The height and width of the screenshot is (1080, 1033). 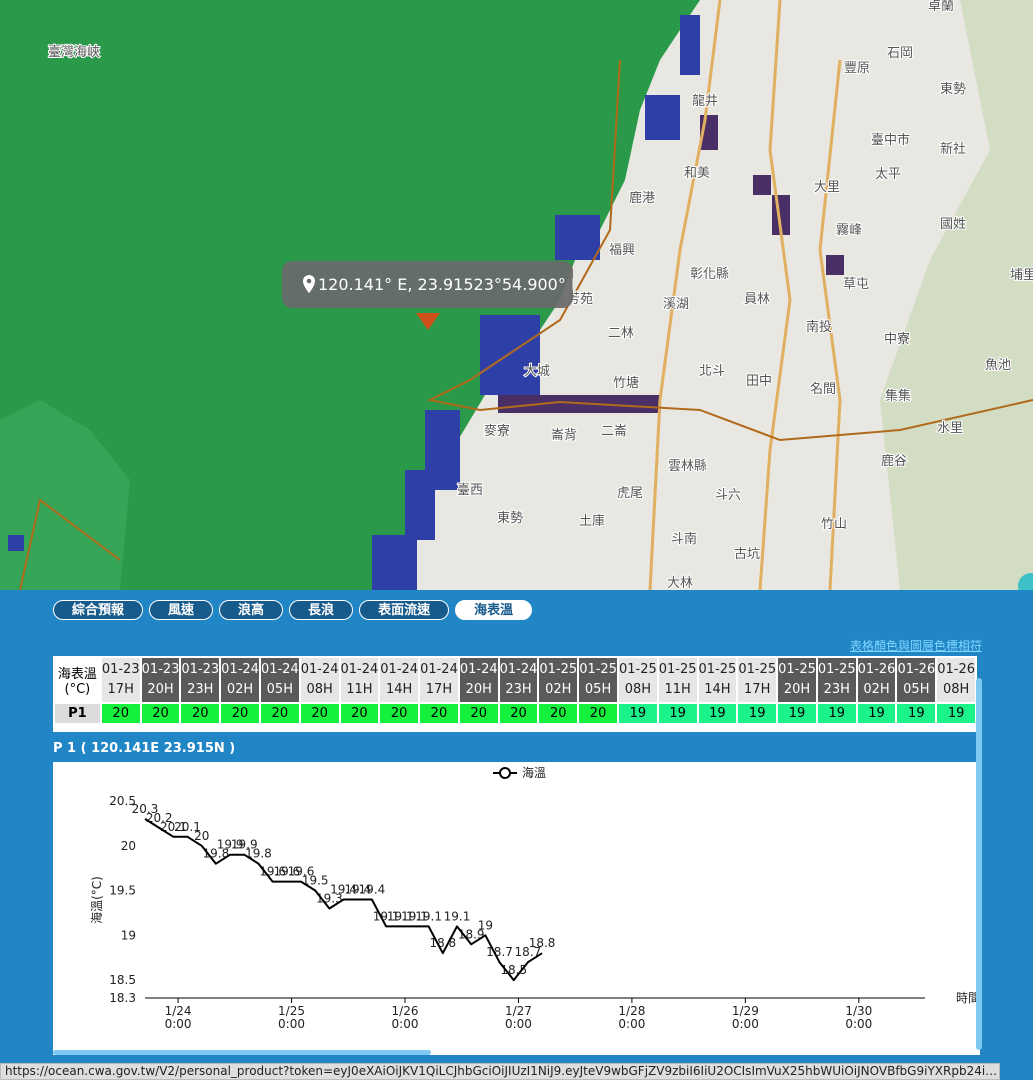 What do you see at coordinates (258, 854) in the screenshot?
I see `data-label: 19.8` at bounding box center [258, 854].